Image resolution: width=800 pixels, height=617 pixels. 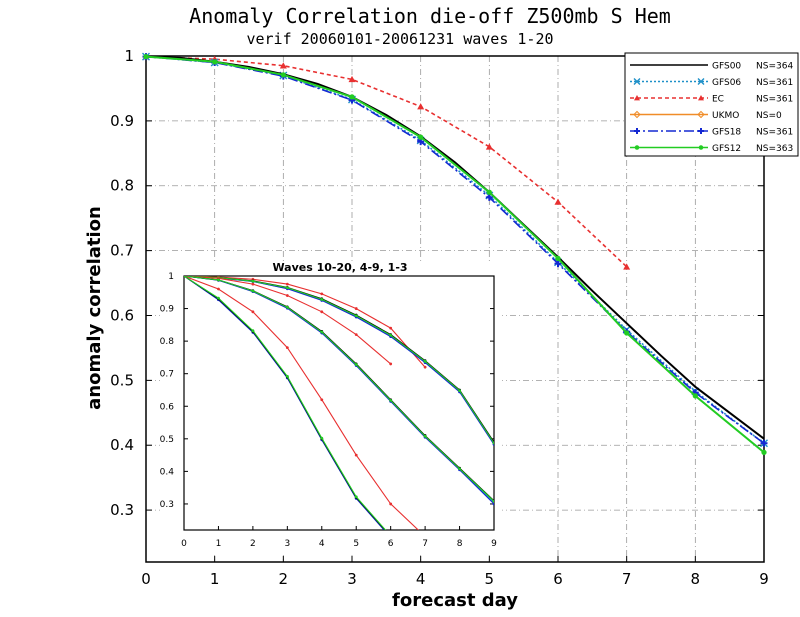 I want to click on legend-entry-ukmo: UKMO NS=0, so click(x=706, y=115).